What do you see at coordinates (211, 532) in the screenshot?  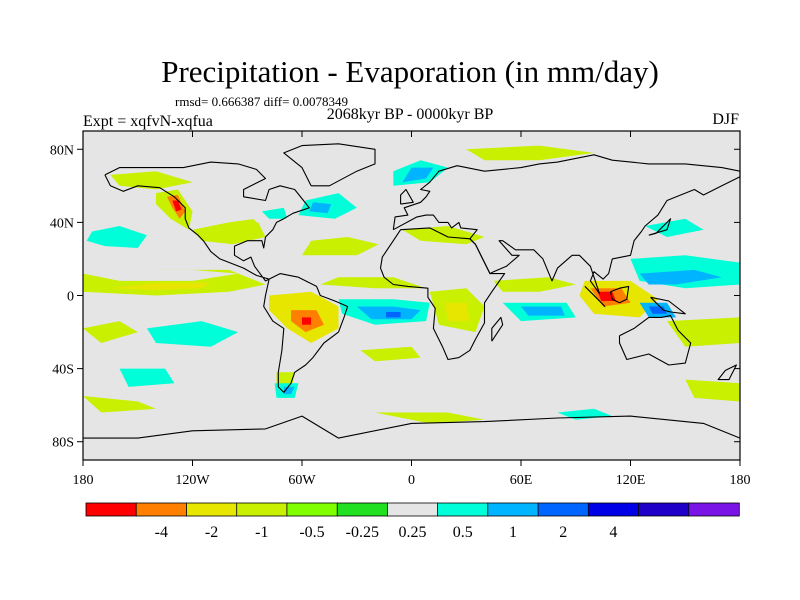 I see `colorbar-label: -2` at bounding box center [211, 532].